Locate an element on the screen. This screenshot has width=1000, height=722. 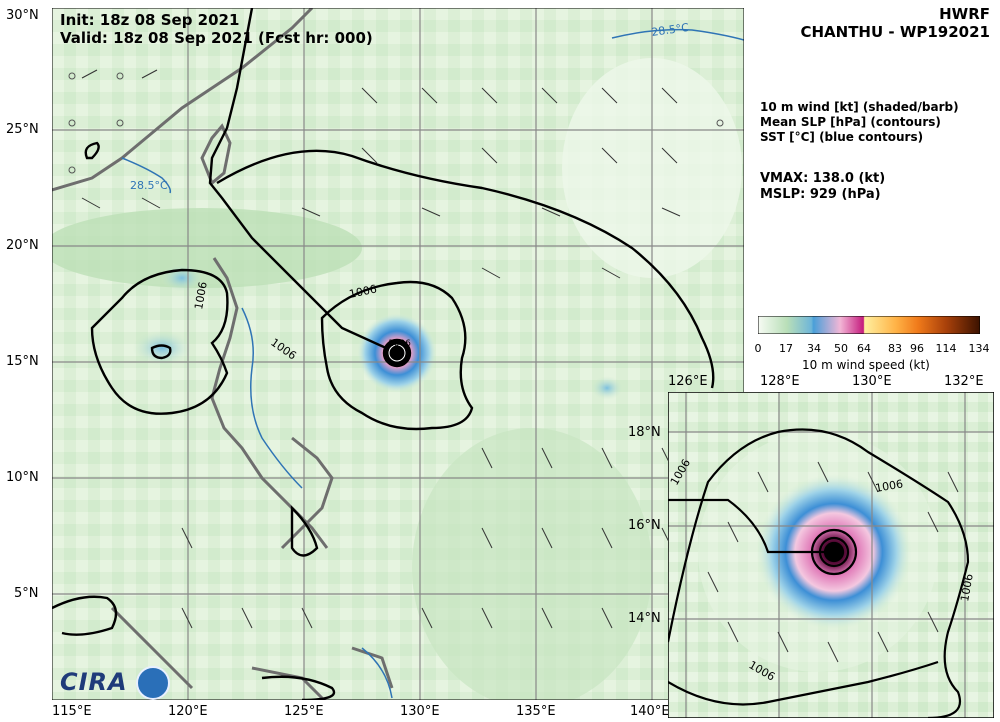
lat-label-30: 30°N is located at coordinates (22, 15).